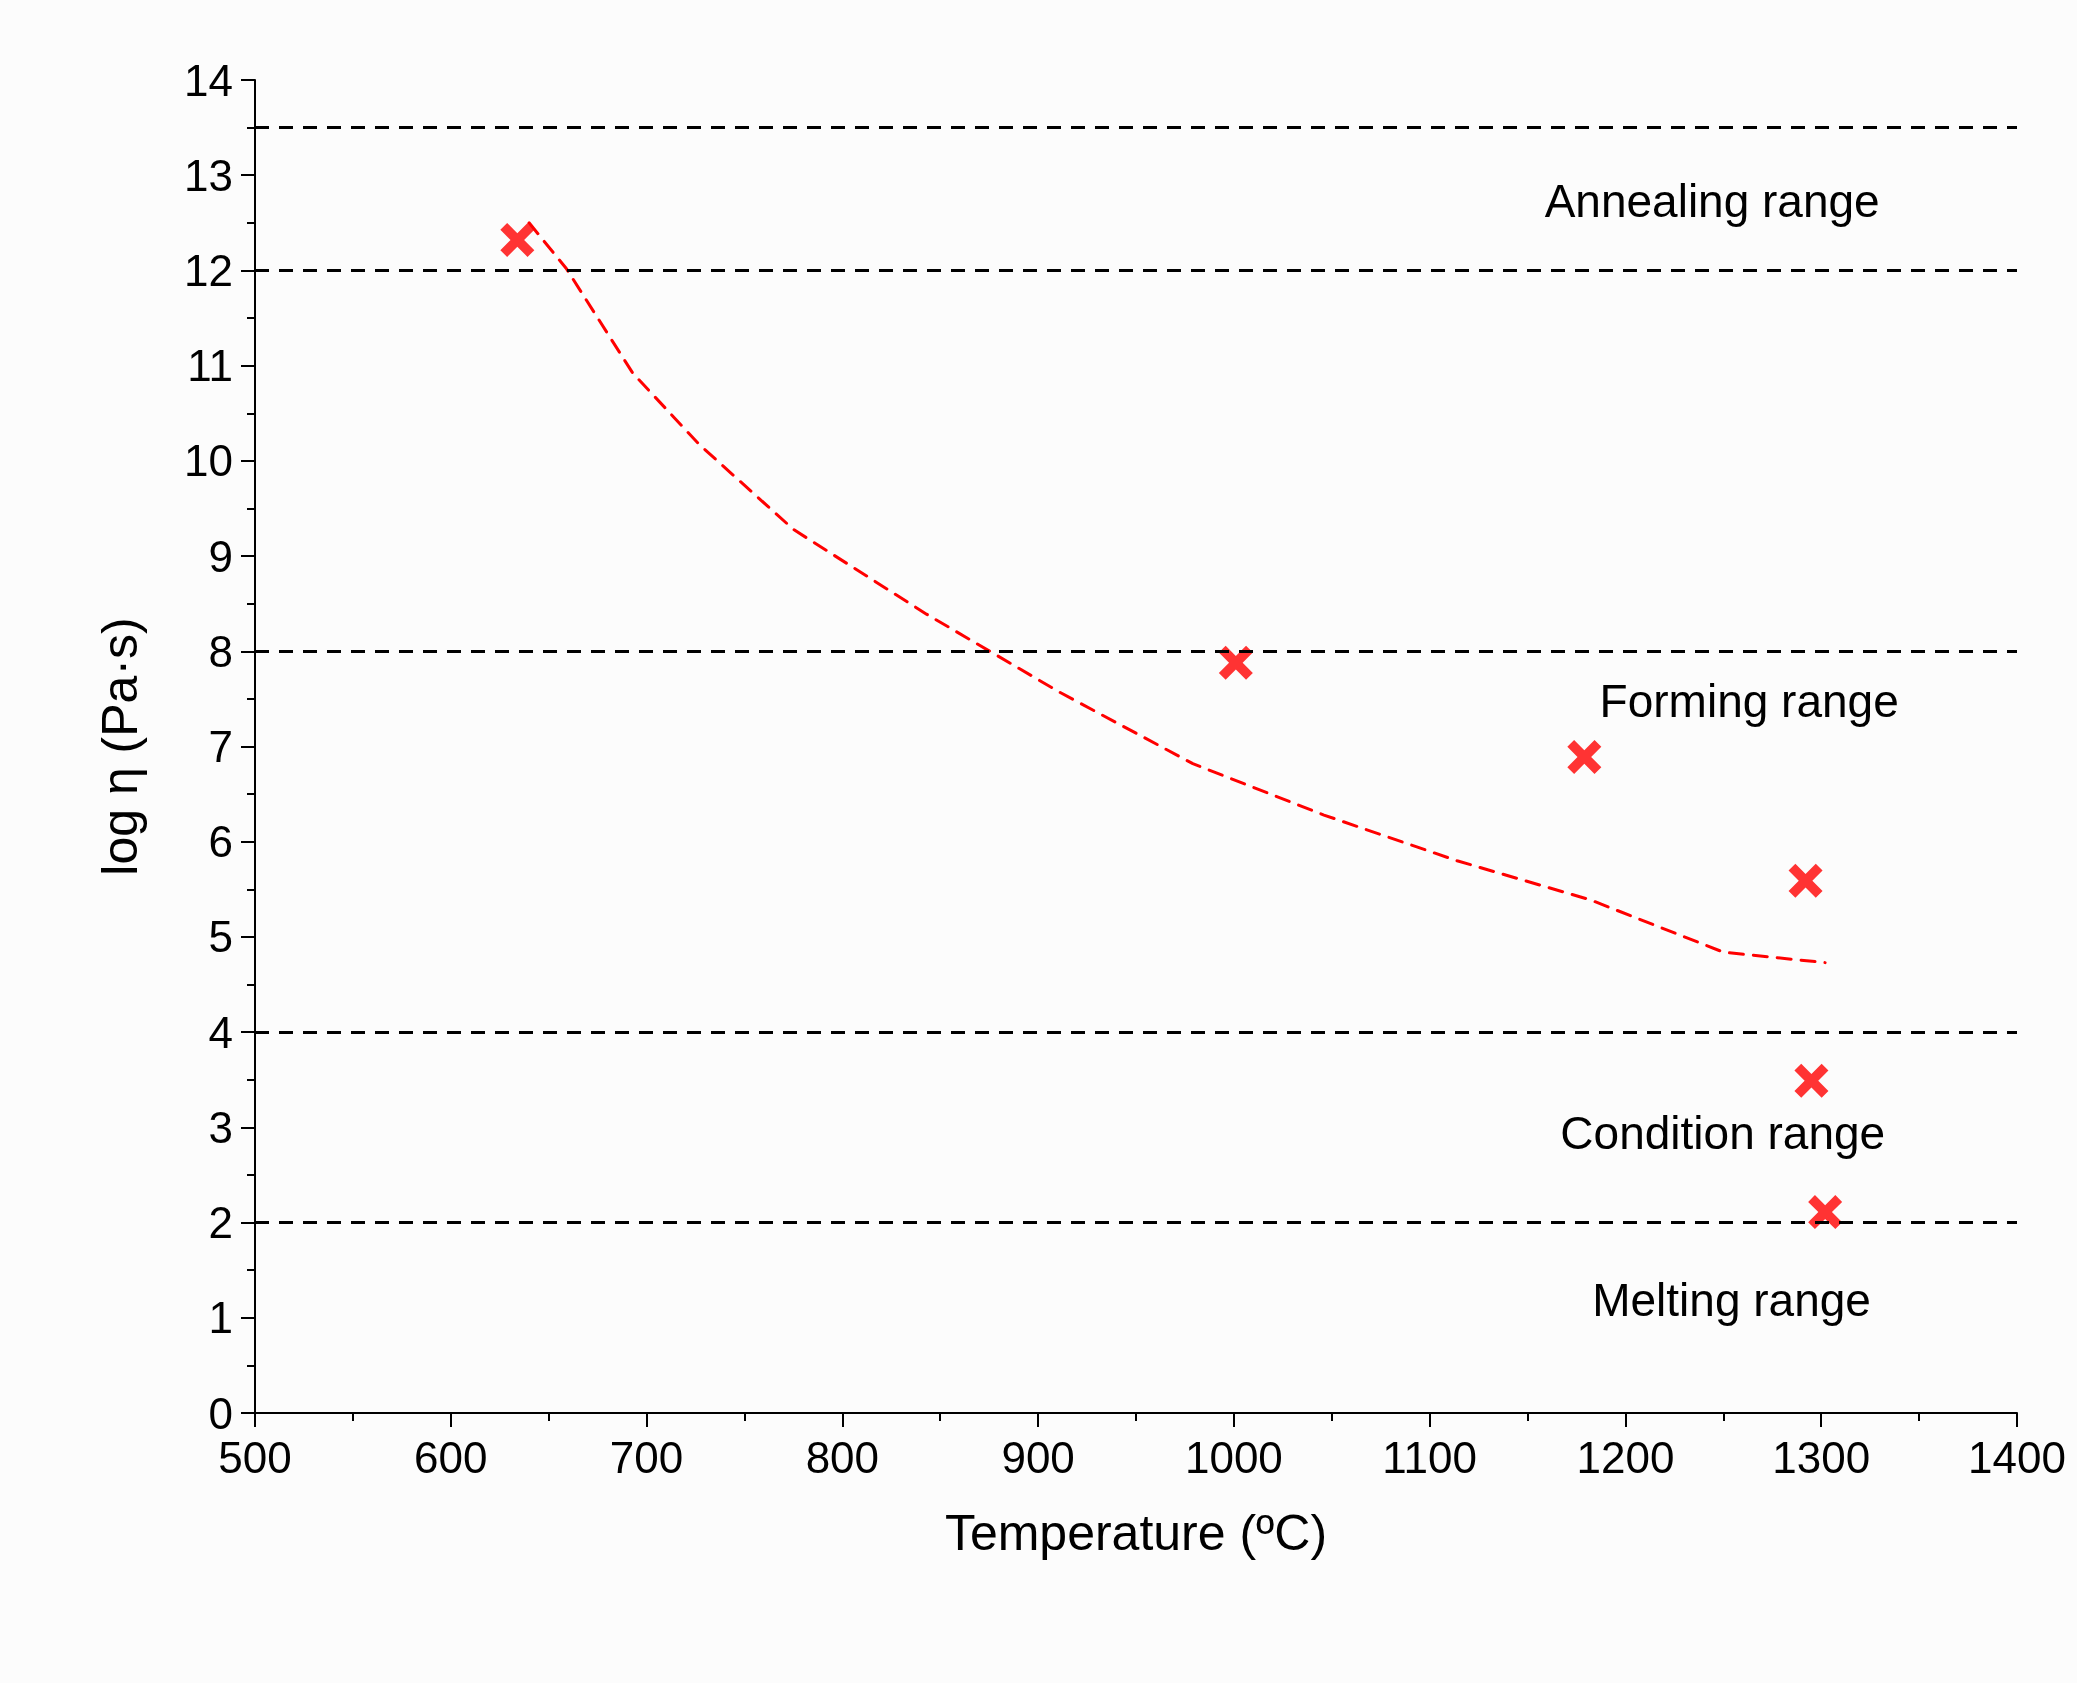 This screenshot has width=2077, height=1683. What do you see at coordinates (220, 746) in the screenshot?
I see `y-tick-label: 7` at bounding box center [220, 746].